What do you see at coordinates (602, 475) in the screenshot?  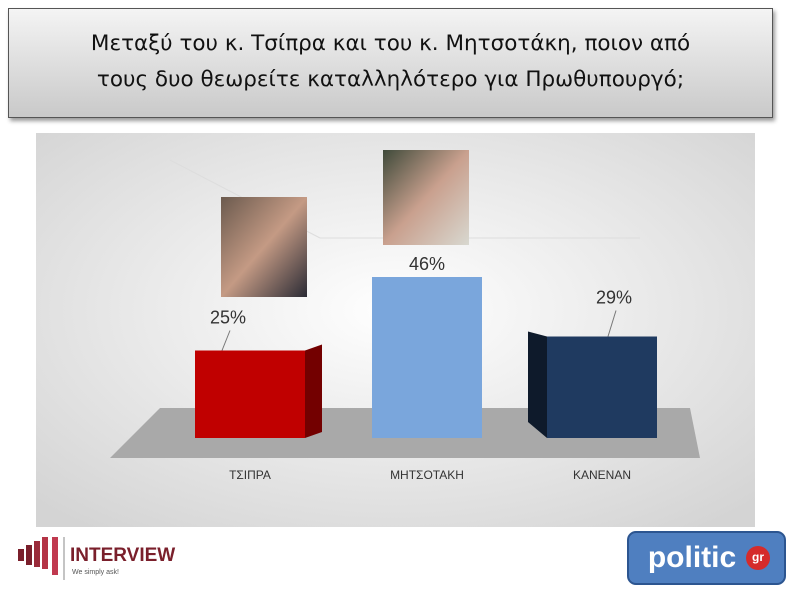 I see `x-tick-label: ΚΑΝΕΝΑΝ` at bounding box center [602, 475].